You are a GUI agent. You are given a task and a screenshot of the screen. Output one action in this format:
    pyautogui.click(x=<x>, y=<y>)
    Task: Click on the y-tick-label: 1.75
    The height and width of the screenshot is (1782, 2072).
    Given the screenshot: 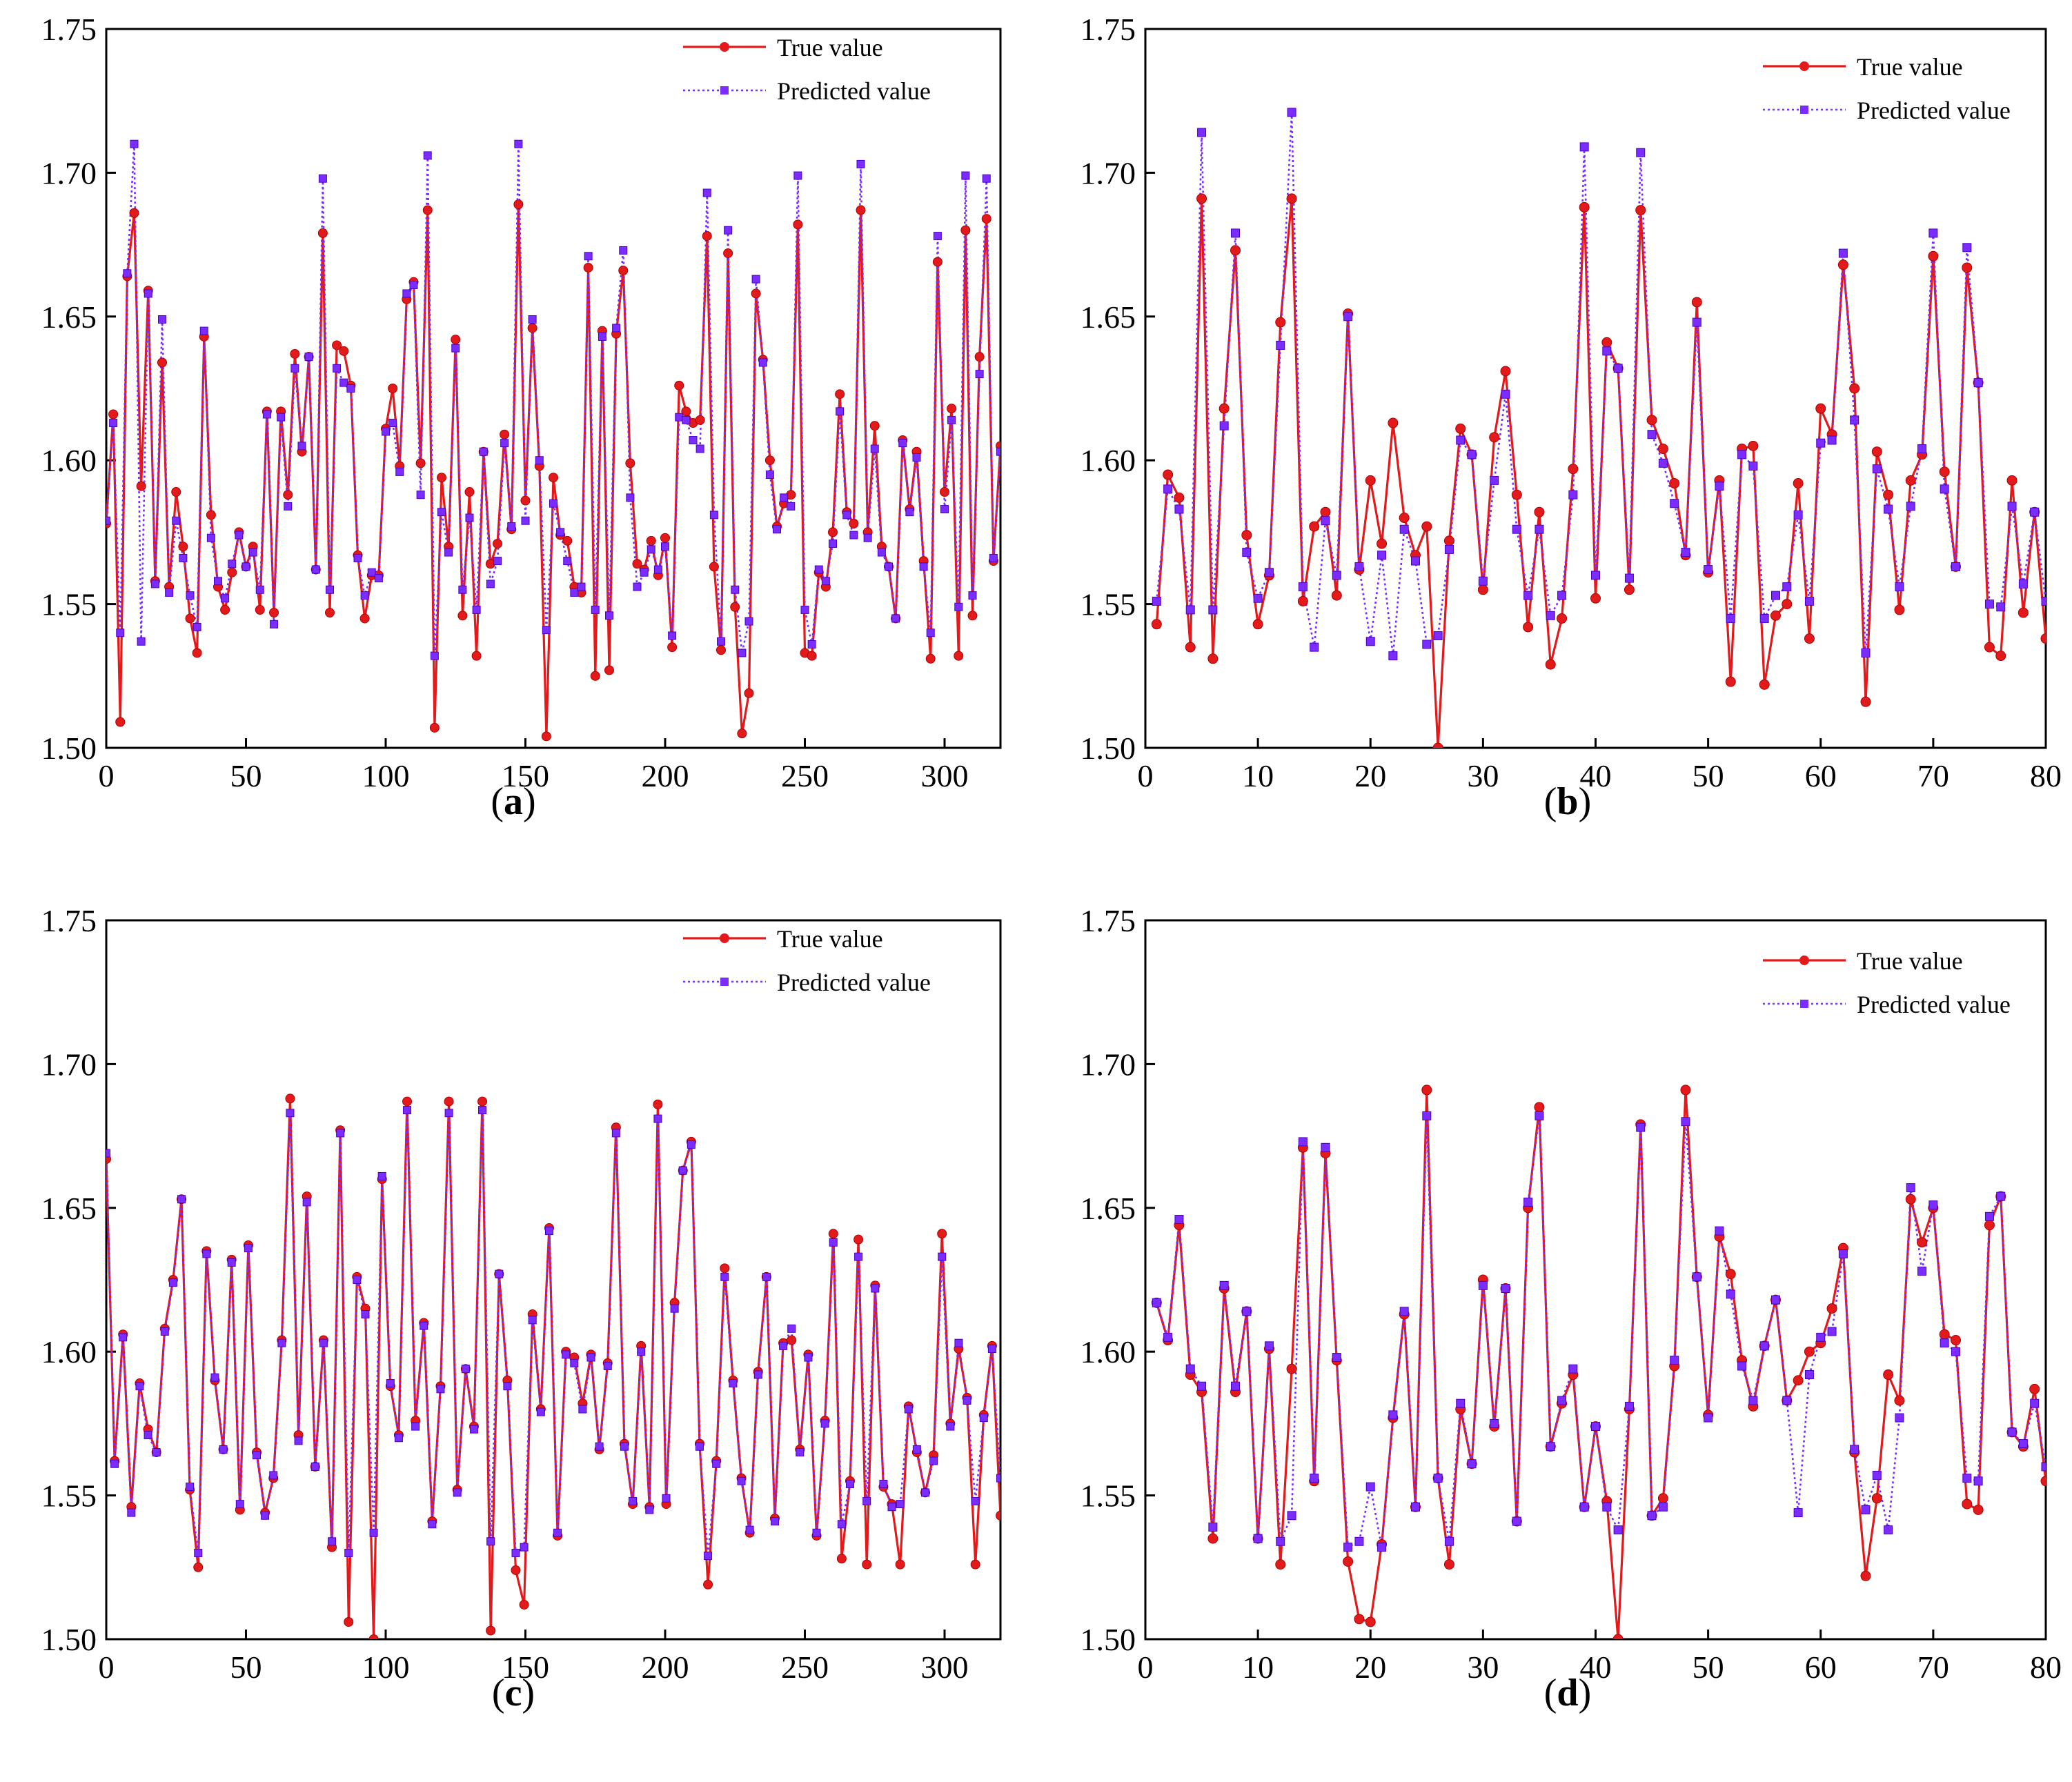 What is the action you would take?
    pyautogui.click(x=69, y=29)
    